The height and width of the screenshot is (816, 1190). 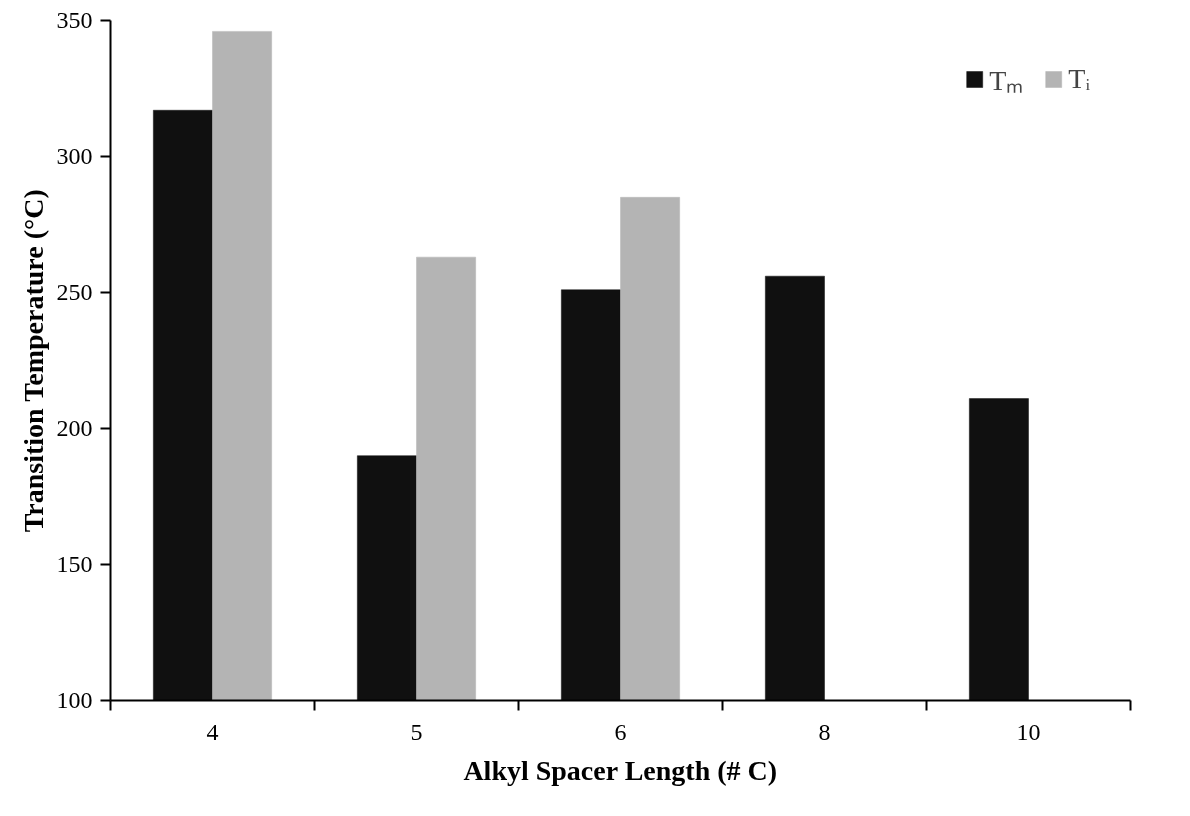 What do you see at coordinates (74, 156) in the screenshot?
I see `y-tick-label: 300` at bounding box center [74, 156].